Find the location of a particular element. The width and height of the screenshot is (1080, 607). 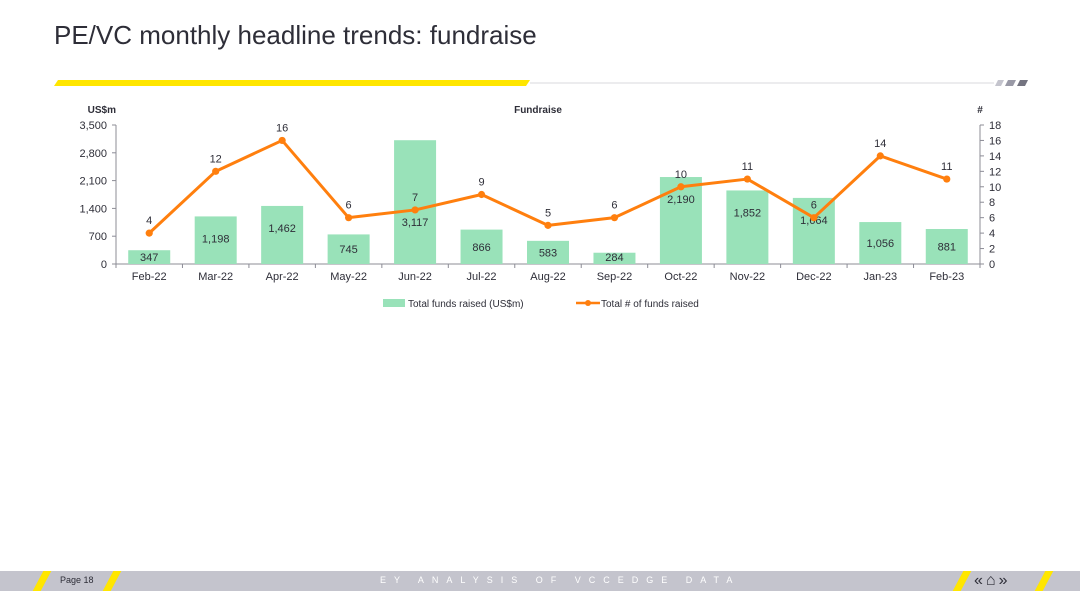

right-tick-label: 10 is located at coordinates (995, 188).